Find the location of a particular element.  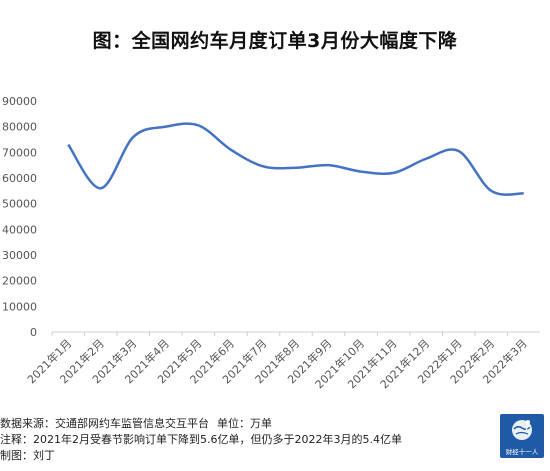

globe-figure-icon is located at coordinates (522, 430).